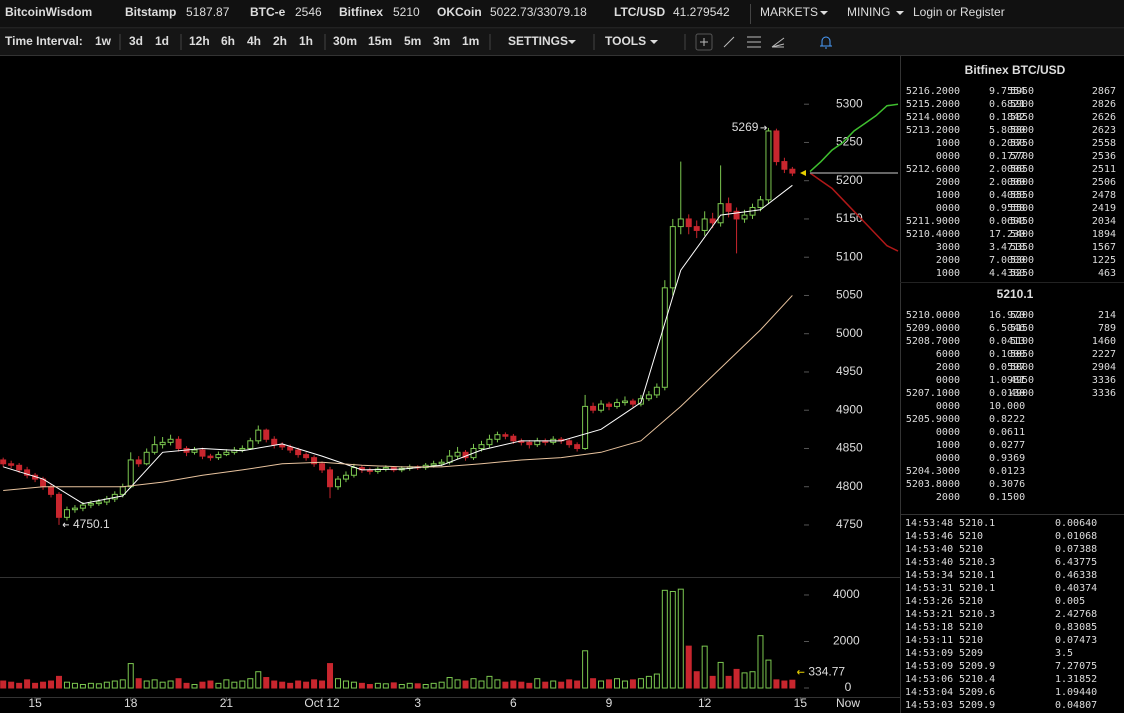 The height and width of the screenshot is (713, 1124). I want to click on interval-button: 1w, so click(103, 41).